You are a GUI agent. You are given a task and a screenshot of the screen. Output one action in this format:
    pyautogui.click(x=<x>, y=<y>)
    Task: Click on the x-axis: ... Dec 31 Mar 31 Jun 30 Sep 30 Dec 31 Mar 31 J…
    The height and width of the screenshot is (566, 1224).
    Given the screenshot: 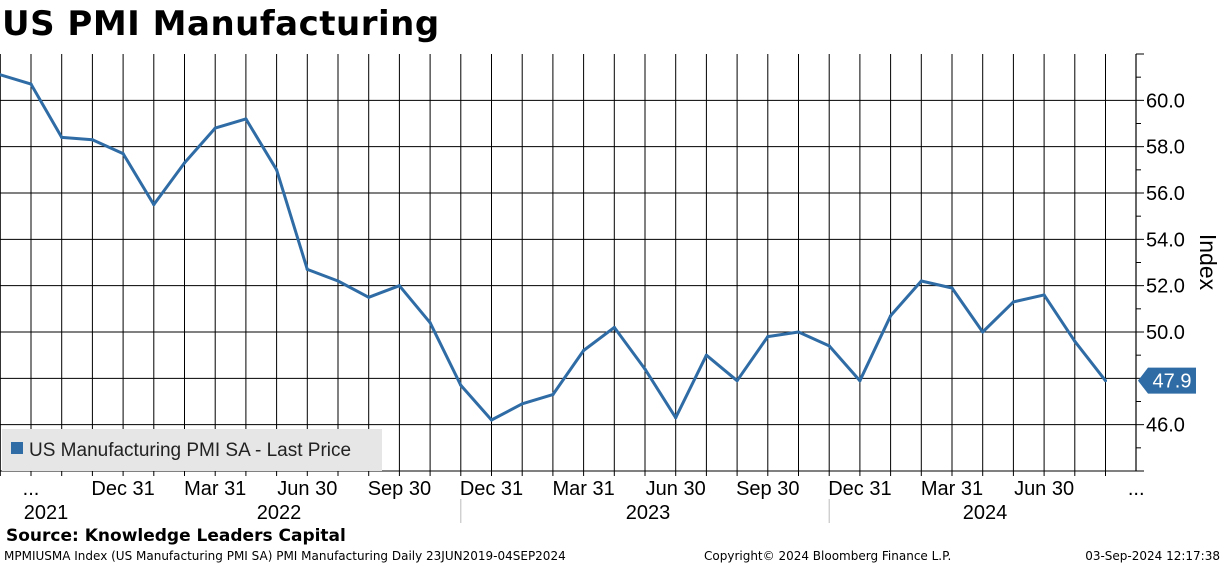 What is the action you would take?
    pyautogui.click(x=572, y=497)
    